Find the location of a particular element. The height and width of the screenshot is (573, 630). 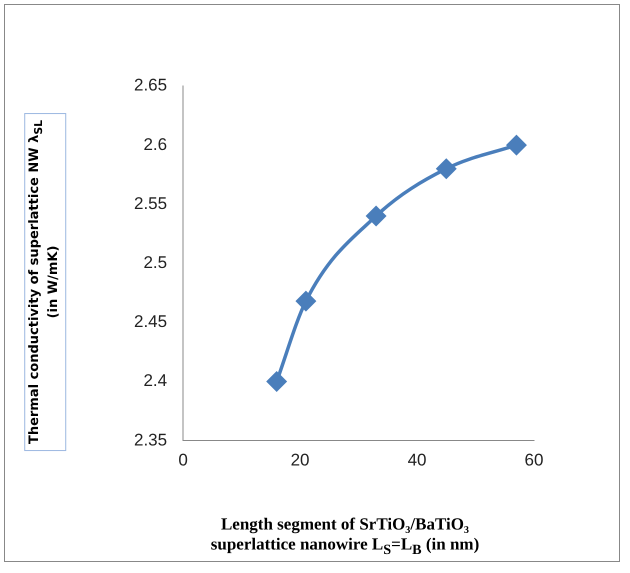

y-tick-label: 2.6 is located at coordinates (155, 144).